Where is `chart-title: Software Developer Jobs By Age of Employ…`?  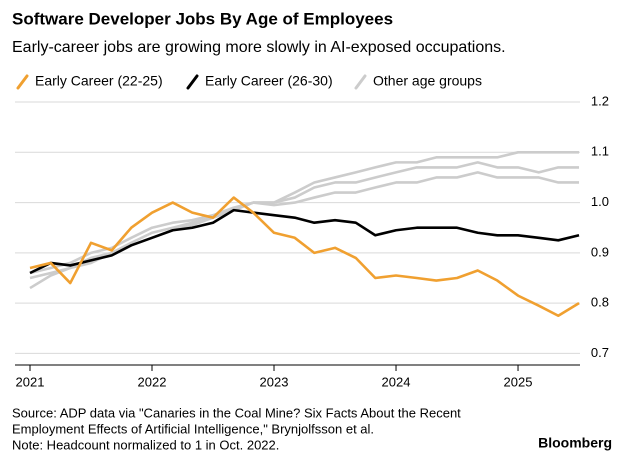
chart-title: Software Developer Jobs By Age of Employ… is located at coordinates (202, 18).